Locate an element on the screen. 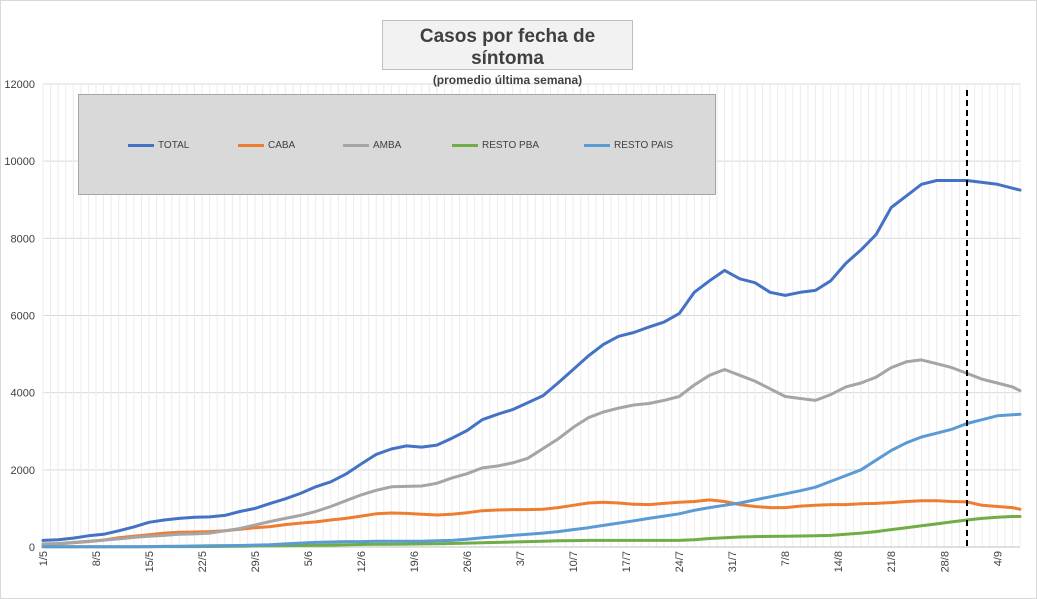 The image size is (1037, 599). legend-item-resto-pba: RESTO PBA is located at coordinates (495, 145).